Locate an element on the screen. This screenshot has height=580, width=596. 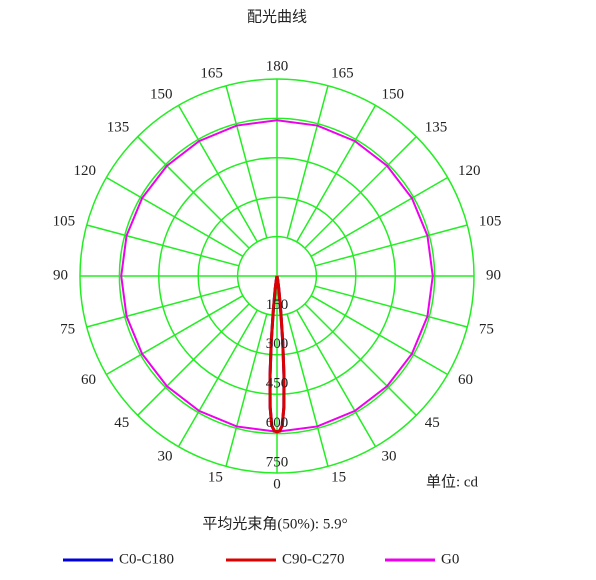
legend-label: C0-C180 is located at coordinates (146, 559).